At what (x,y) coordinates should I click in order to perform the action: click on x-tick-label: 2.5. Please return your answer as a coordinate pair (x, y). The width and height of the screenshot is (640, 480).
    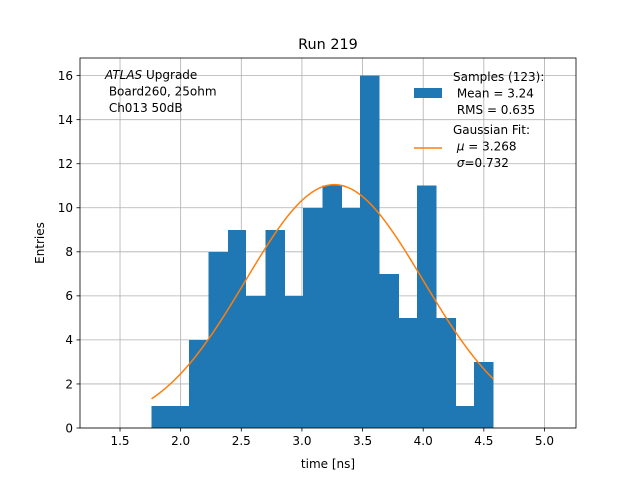
    Looking at the image, I should click on (241, 441).